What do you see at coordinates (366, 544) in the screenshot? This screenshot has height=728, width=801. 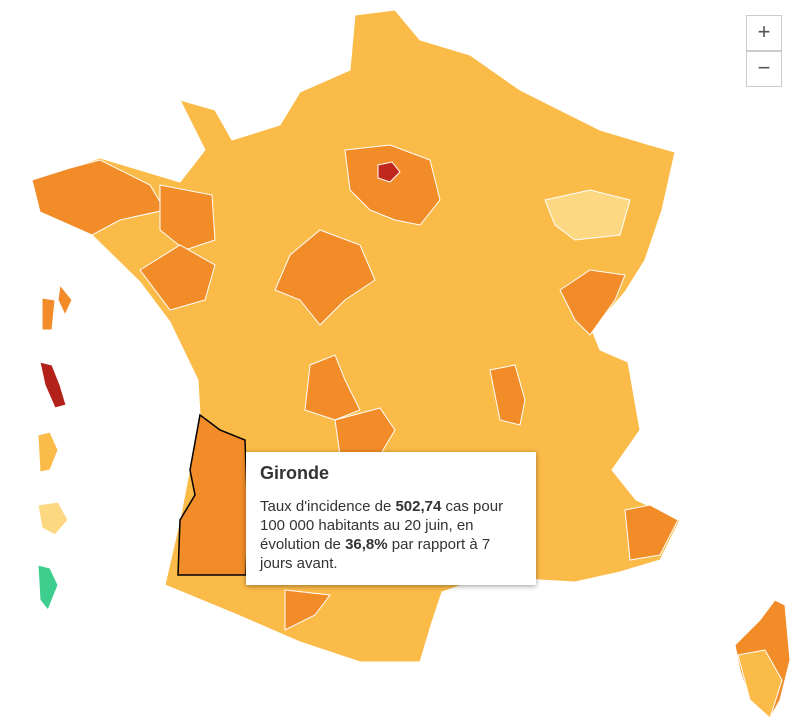 I see `value: 36,8%` at bounding box center [366, 544].